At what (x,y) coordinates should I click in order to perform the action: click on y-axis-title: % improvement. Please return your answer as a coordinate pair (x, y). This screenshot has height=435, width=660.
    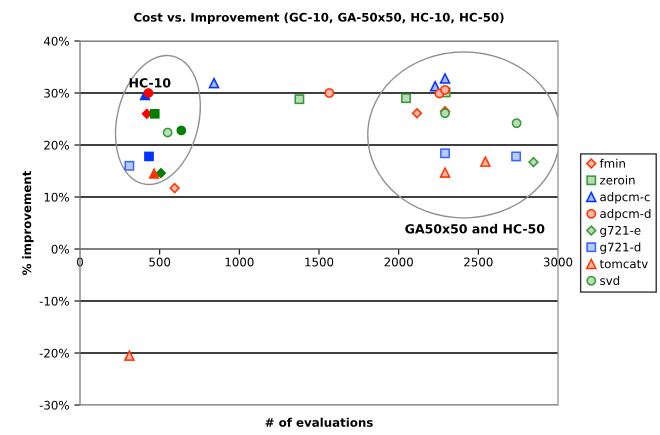
    Looking at the image, I should click on (28, 222).